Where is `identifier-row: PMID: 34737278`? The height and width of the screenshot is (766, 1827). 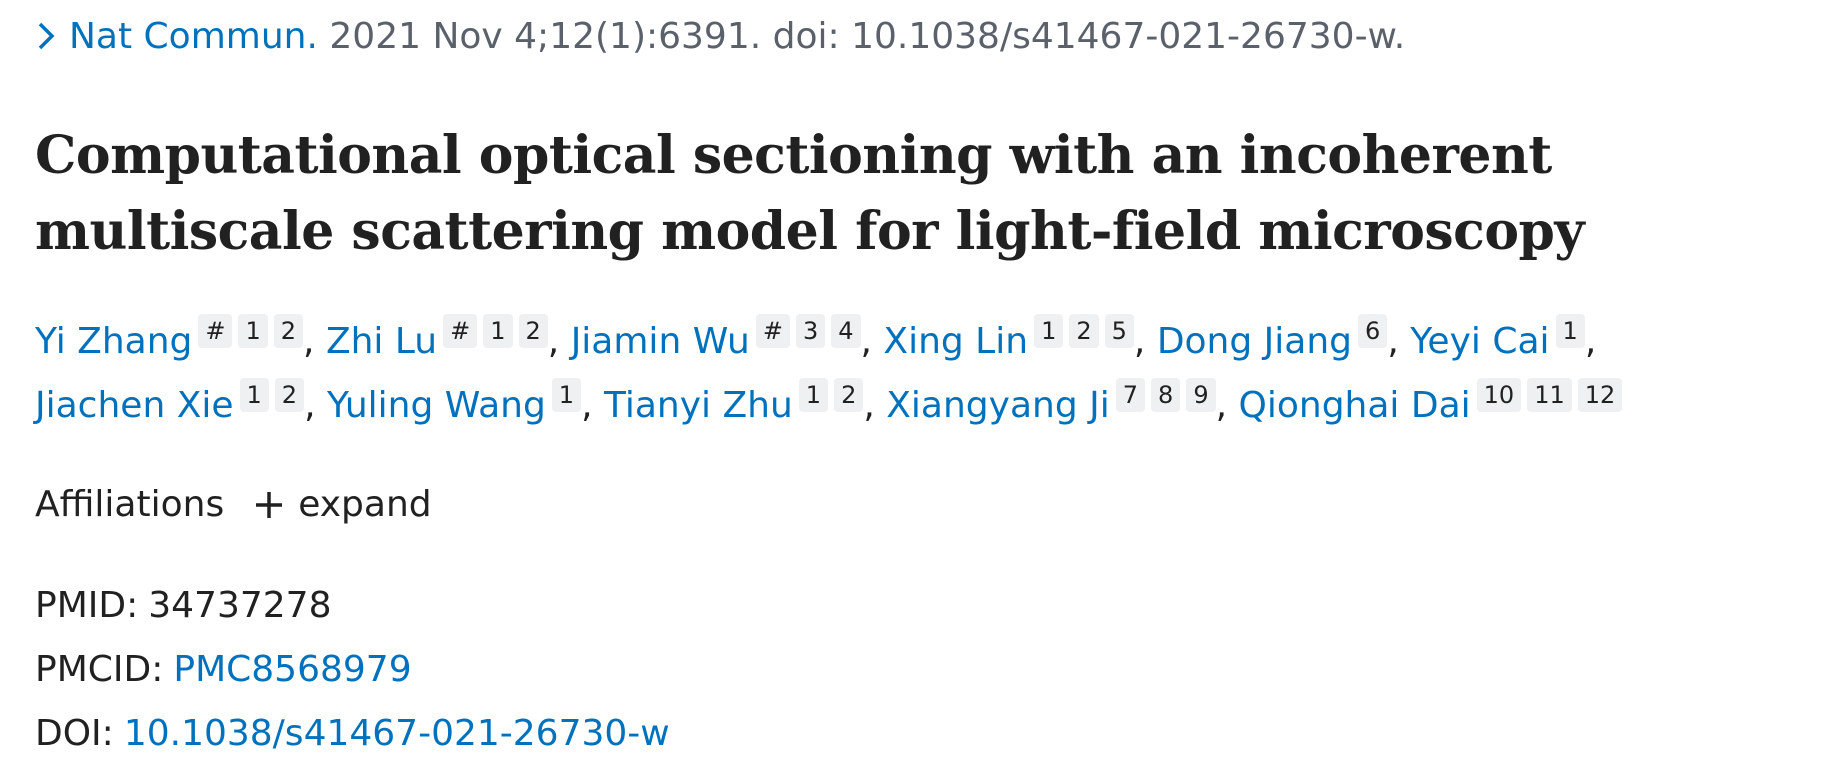
identifier-row: PMID: 34737278 is located at coordinates (352, 606).